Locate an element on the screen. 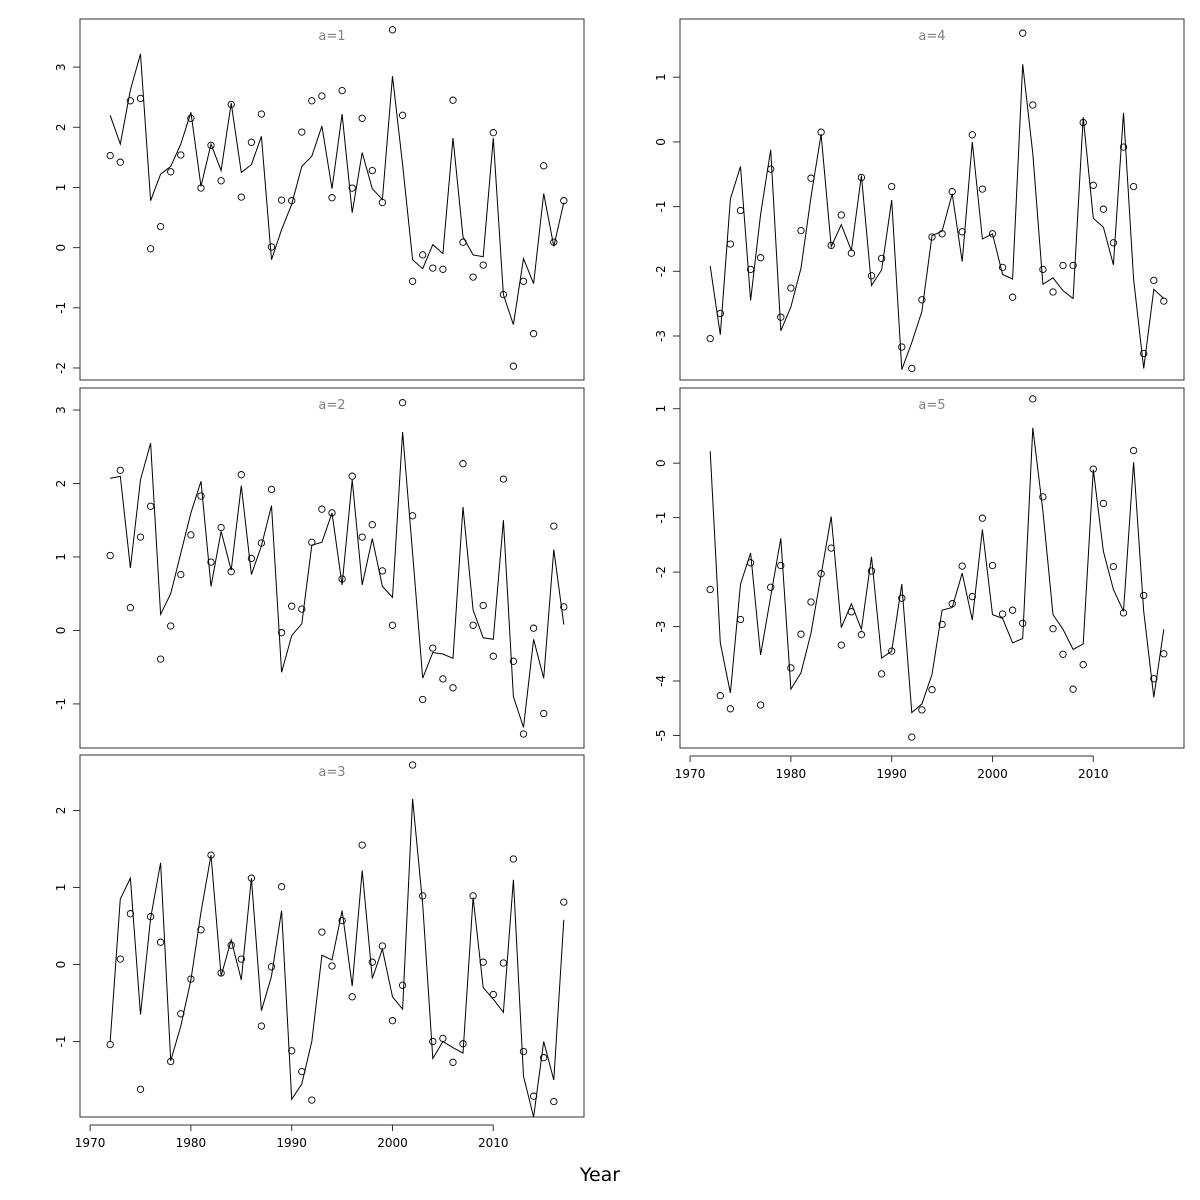 This screenshot has width=1200, height=1200. panel-a2: a=2 -1 0 1 2 3 is located at coordinates (319, 568).